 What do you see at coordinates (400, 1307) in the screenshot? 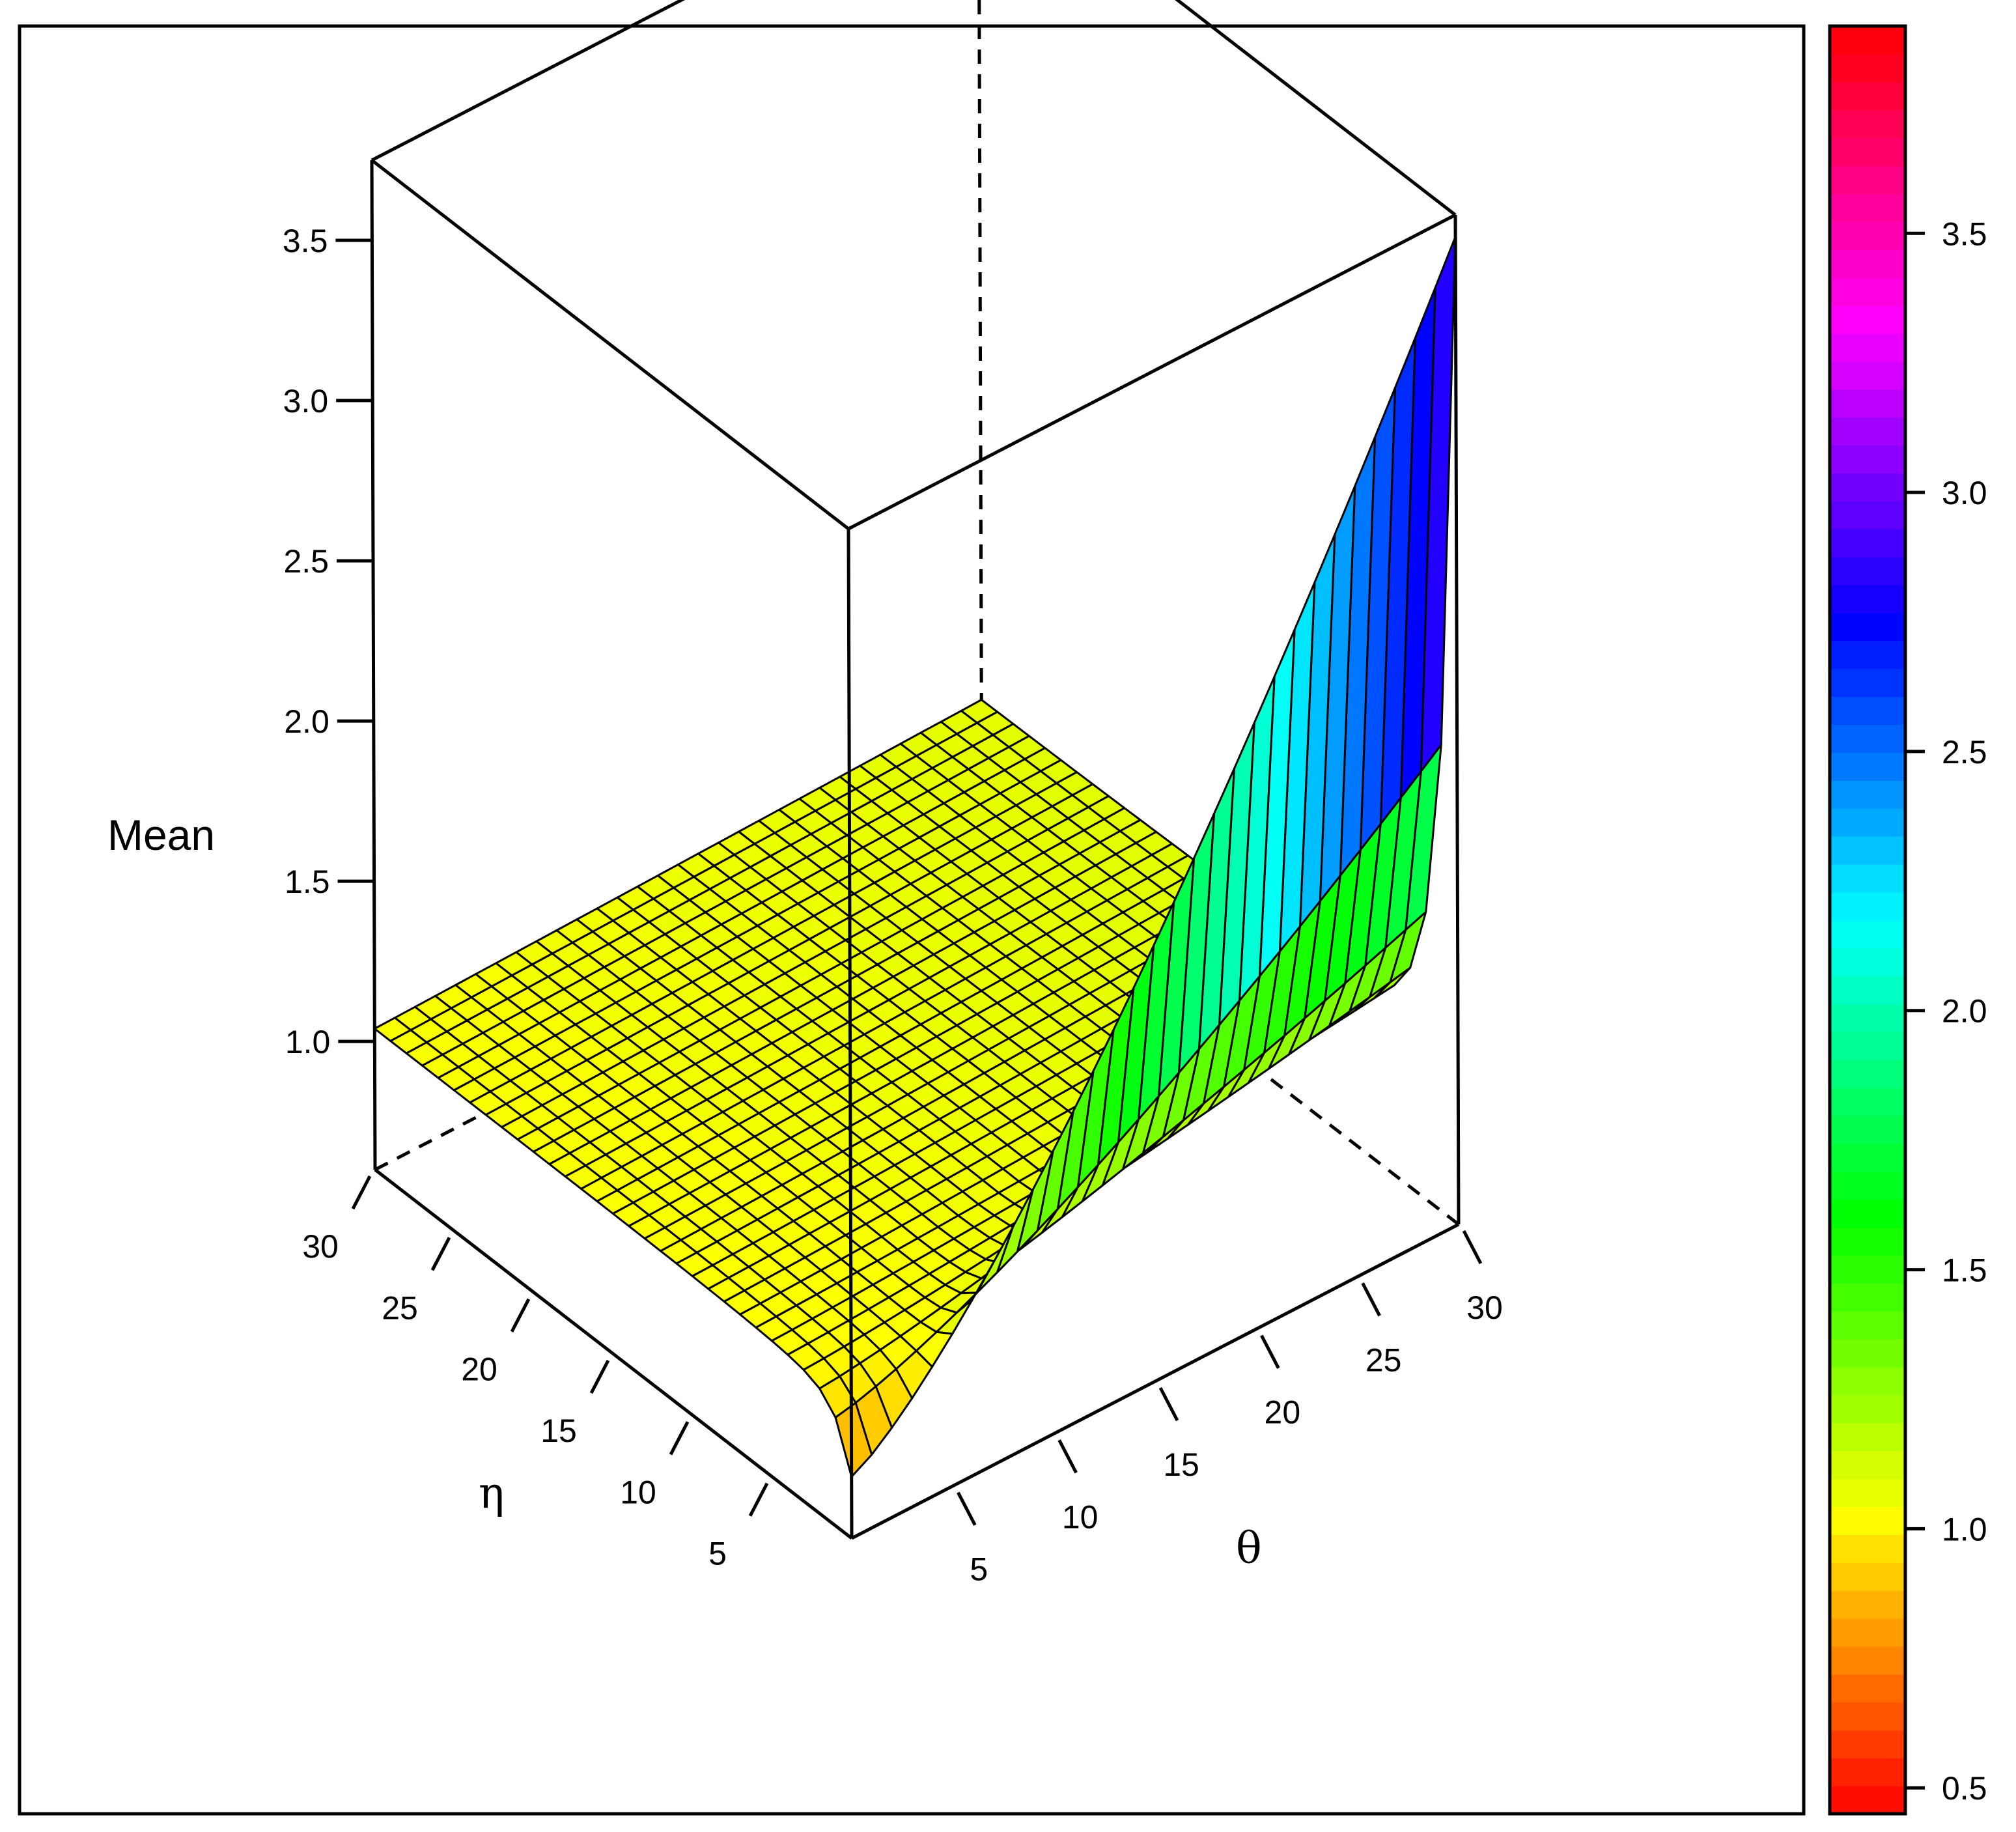
I see `y-tick-label: 25` at bounding box center [400, 1307].